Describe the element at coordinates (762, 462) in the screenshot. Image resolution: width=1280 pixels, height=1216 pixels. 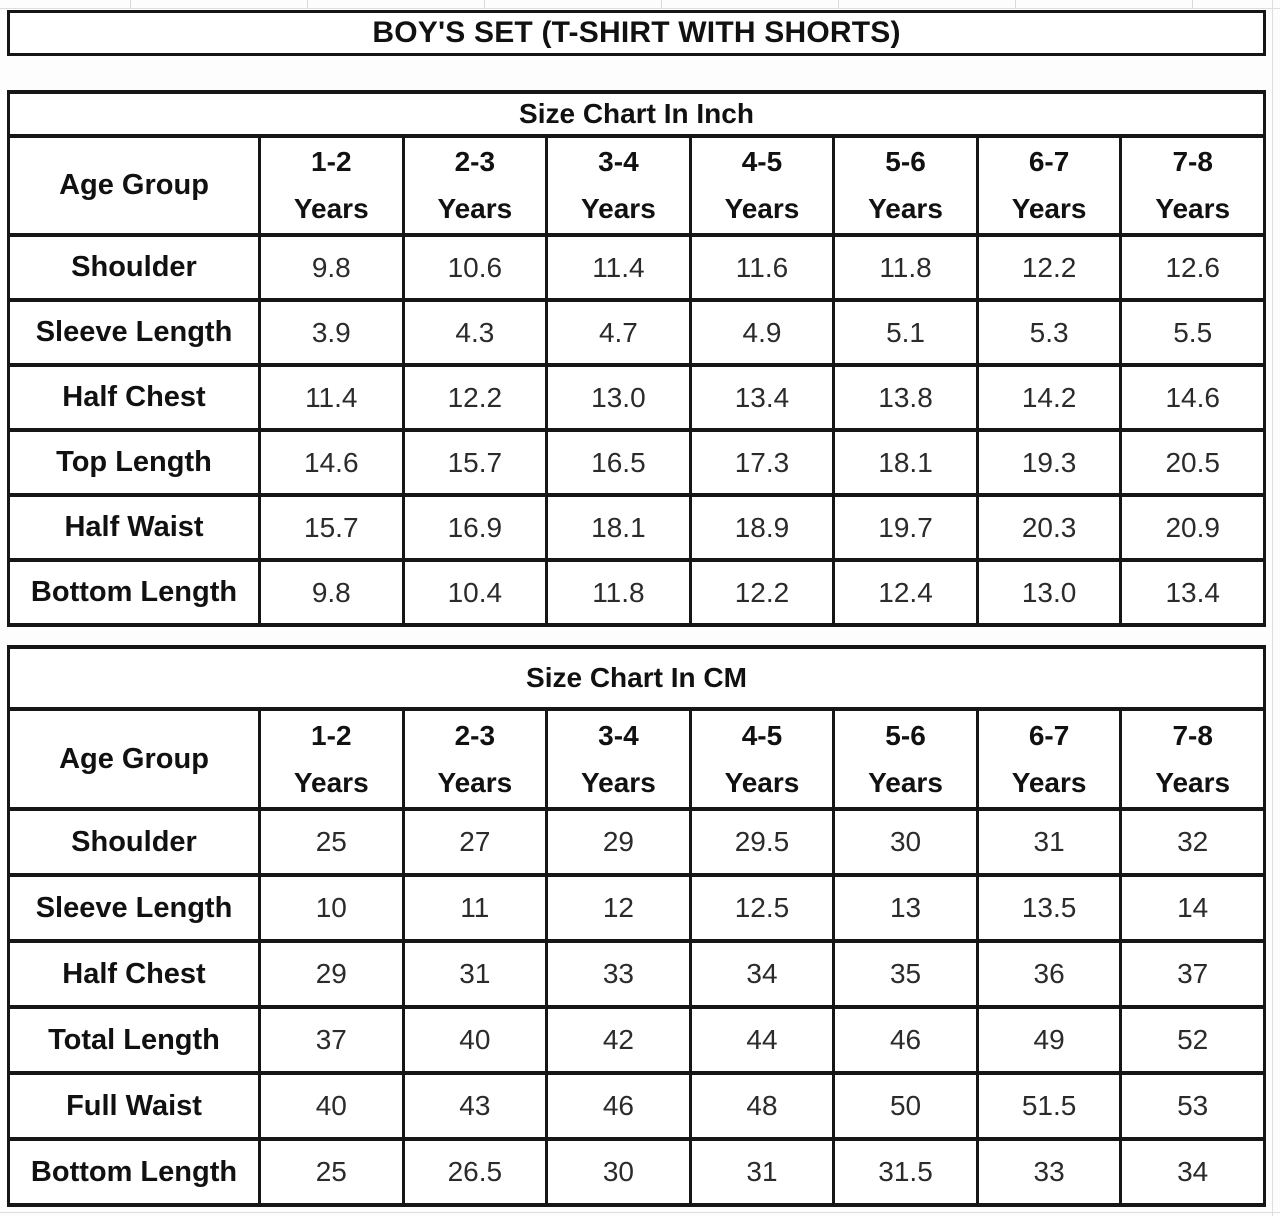
I see `value-cell: 17.3` at that location.